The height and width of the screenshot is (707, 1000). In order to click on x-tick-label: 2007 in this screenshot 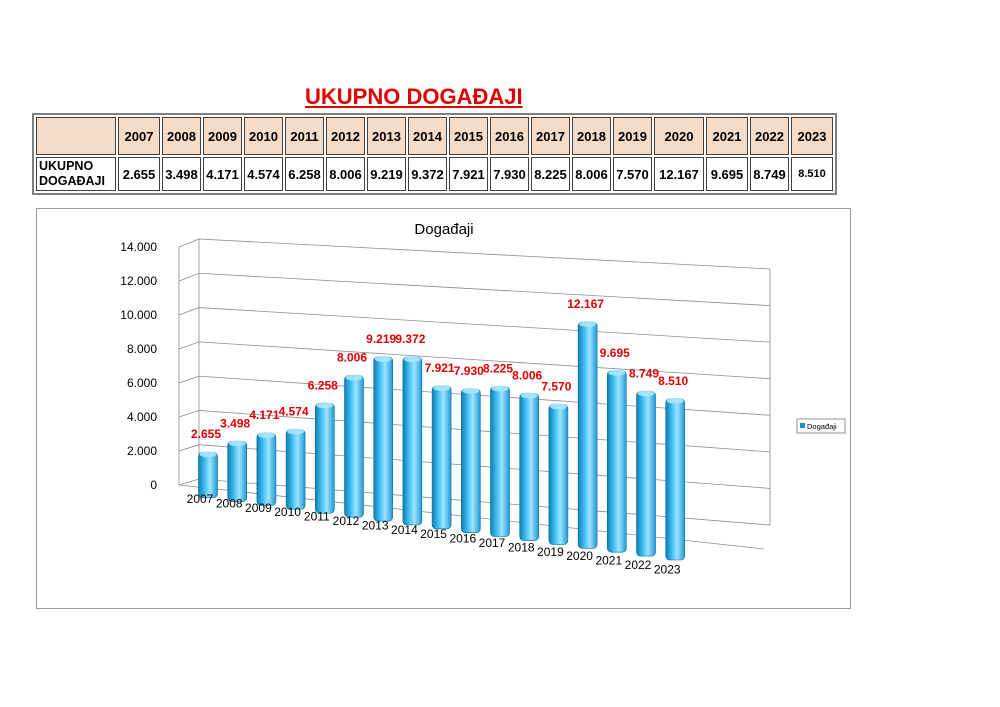, I will do `click(200, 499)`.